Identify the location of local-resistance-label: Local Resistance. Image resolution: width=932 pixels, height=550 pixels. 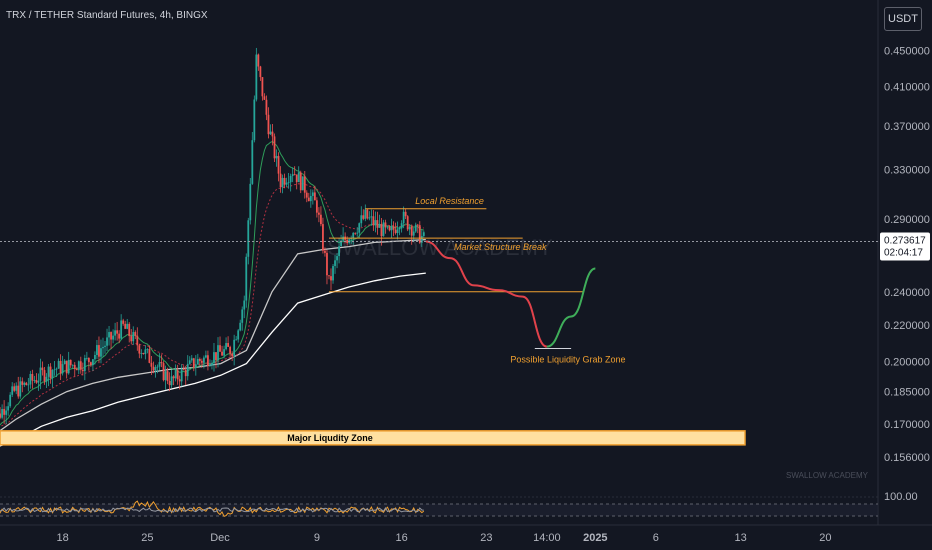
(449, 201).